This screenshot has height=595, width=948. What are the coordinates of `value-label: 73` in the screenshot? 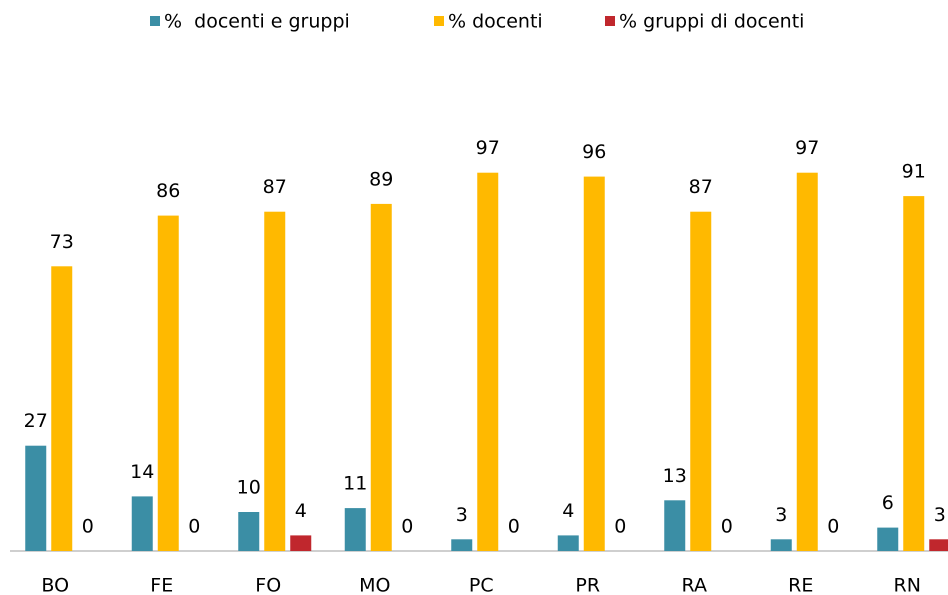 It's located at (62, 242).